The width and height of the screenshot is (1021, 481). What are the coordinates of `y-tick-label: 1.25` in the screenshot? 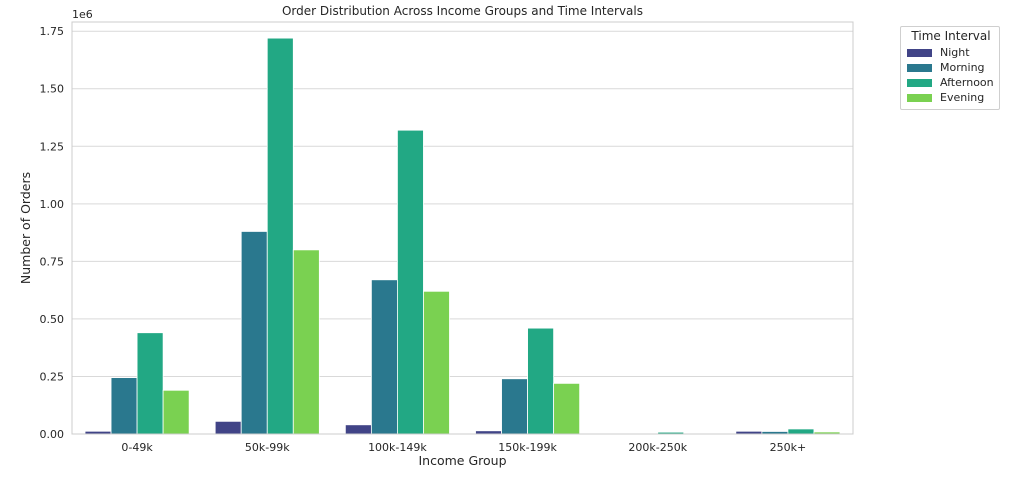 It's located at (52, 146).